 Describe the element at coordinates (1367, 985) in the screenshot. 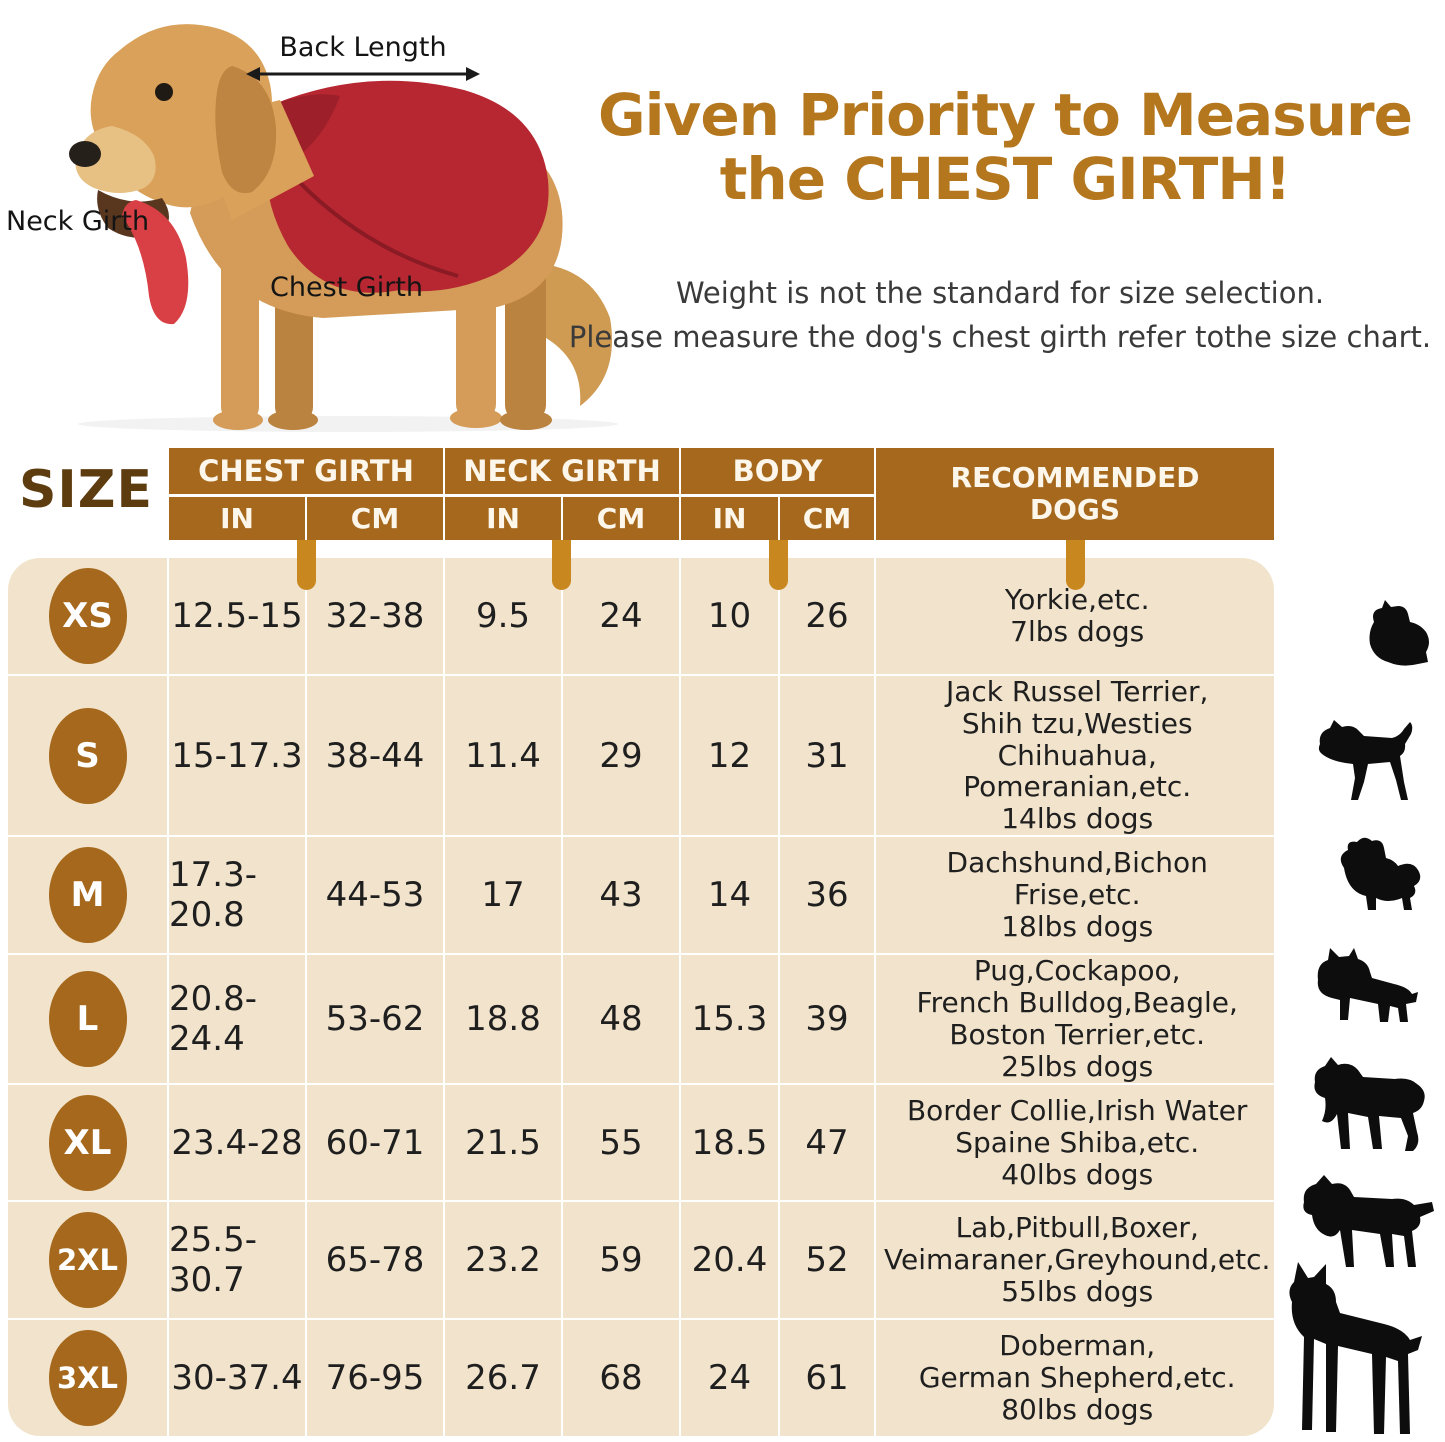

I see `french-bulldog-icon` at that location.